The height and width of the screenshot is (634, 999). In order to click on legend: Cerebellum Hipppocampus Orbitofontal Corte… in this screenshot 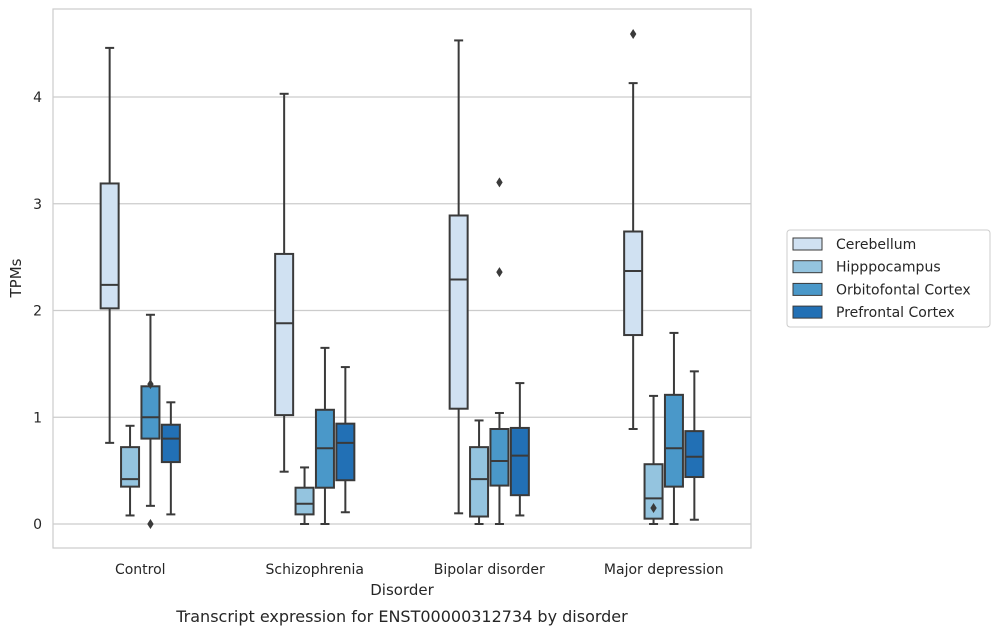, I will do `click(888, 278)`.